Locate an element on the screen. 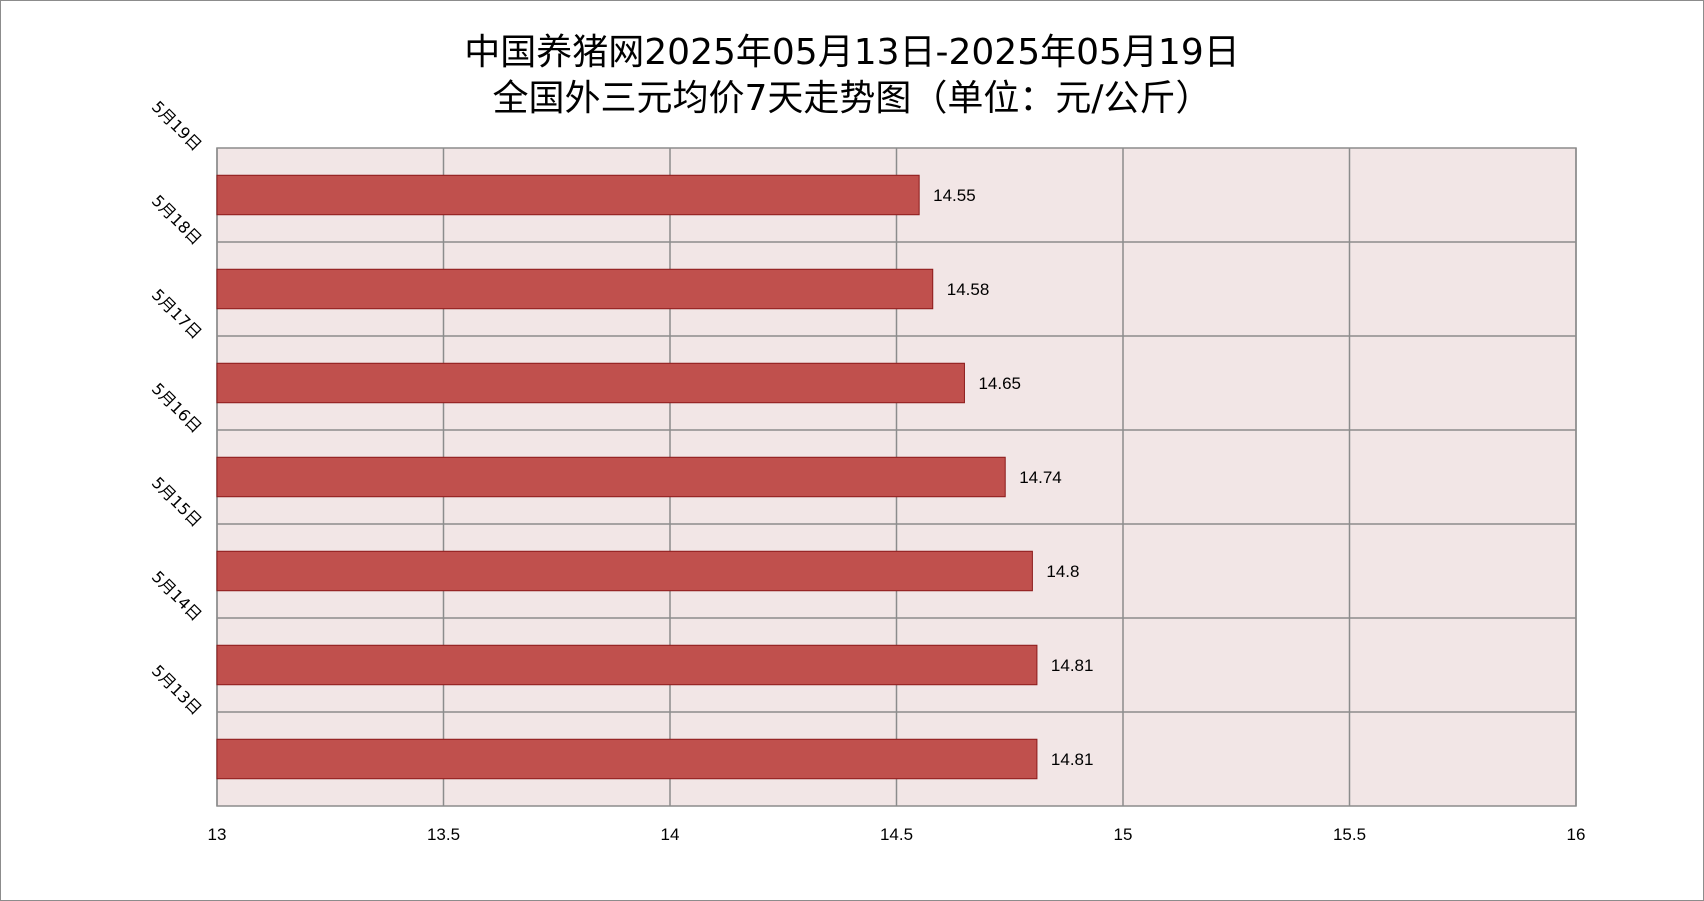 Image resolution: width=1704 pixels, height=901 pixels. bar-value-label: 14.8 is located at coordinates (1062, 571).